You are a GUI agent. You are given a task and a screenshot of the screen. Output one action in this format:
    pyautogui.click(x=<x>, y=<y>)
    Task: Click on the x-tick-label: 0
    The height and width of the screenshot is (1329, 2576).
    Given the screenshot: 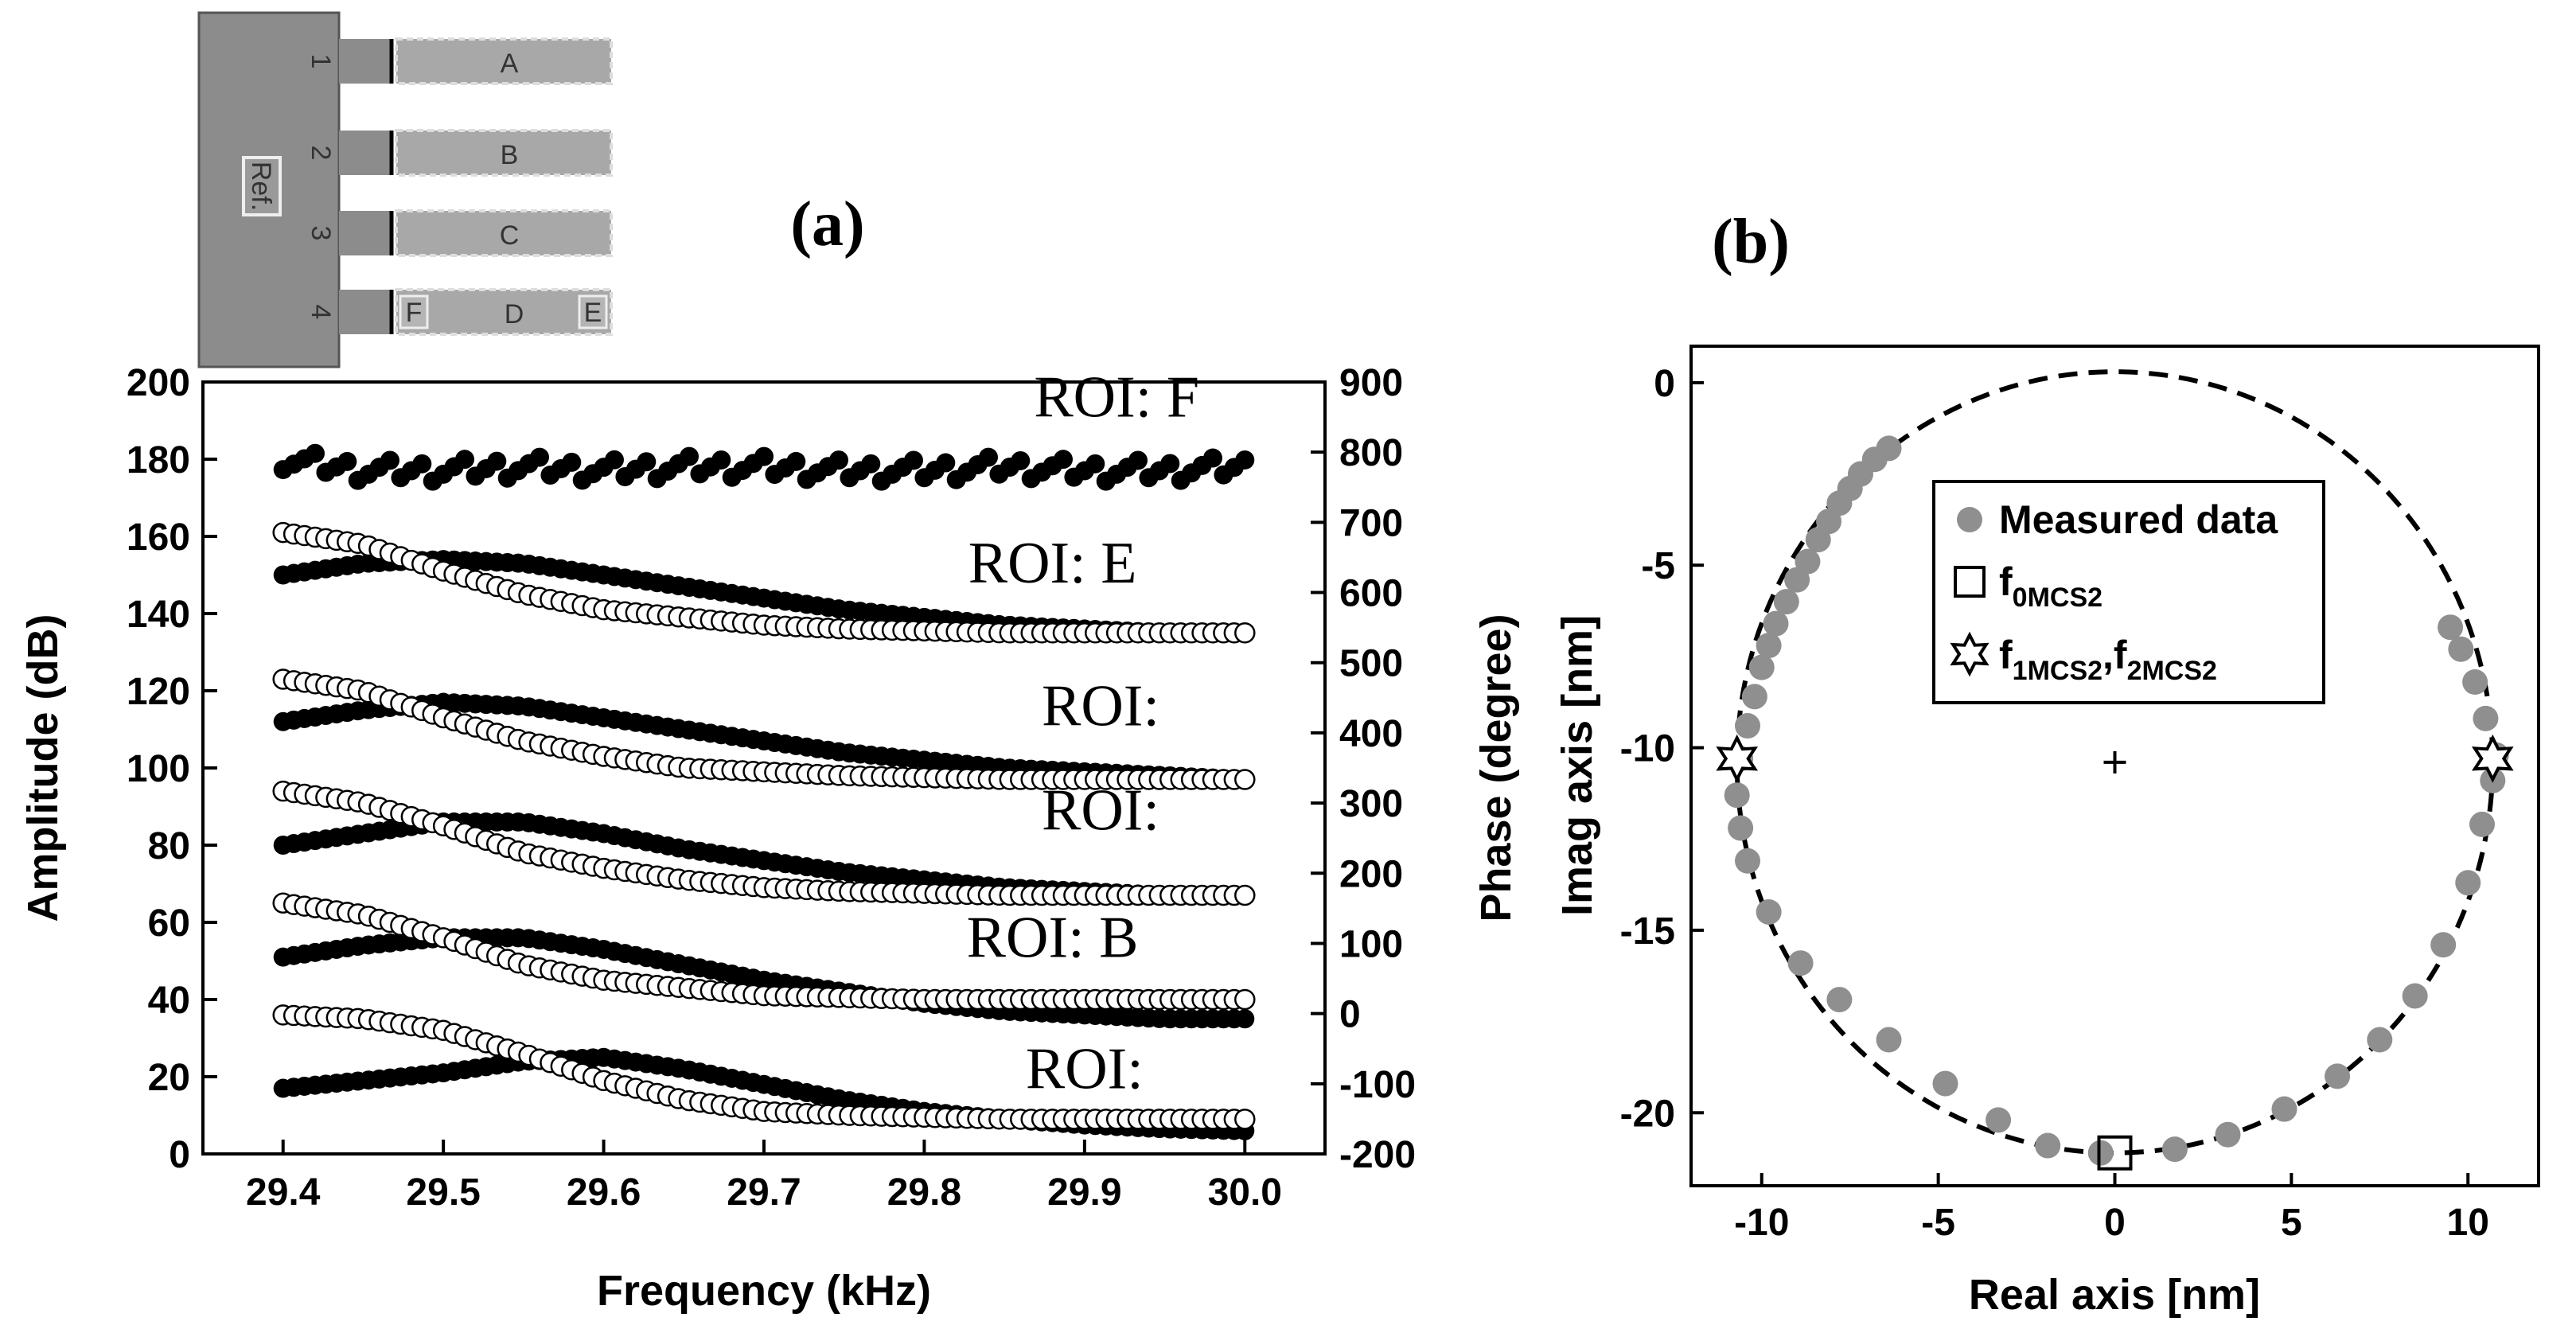 What is the action you would take?
    pyautogui.click(x=2115, y=1223)
    